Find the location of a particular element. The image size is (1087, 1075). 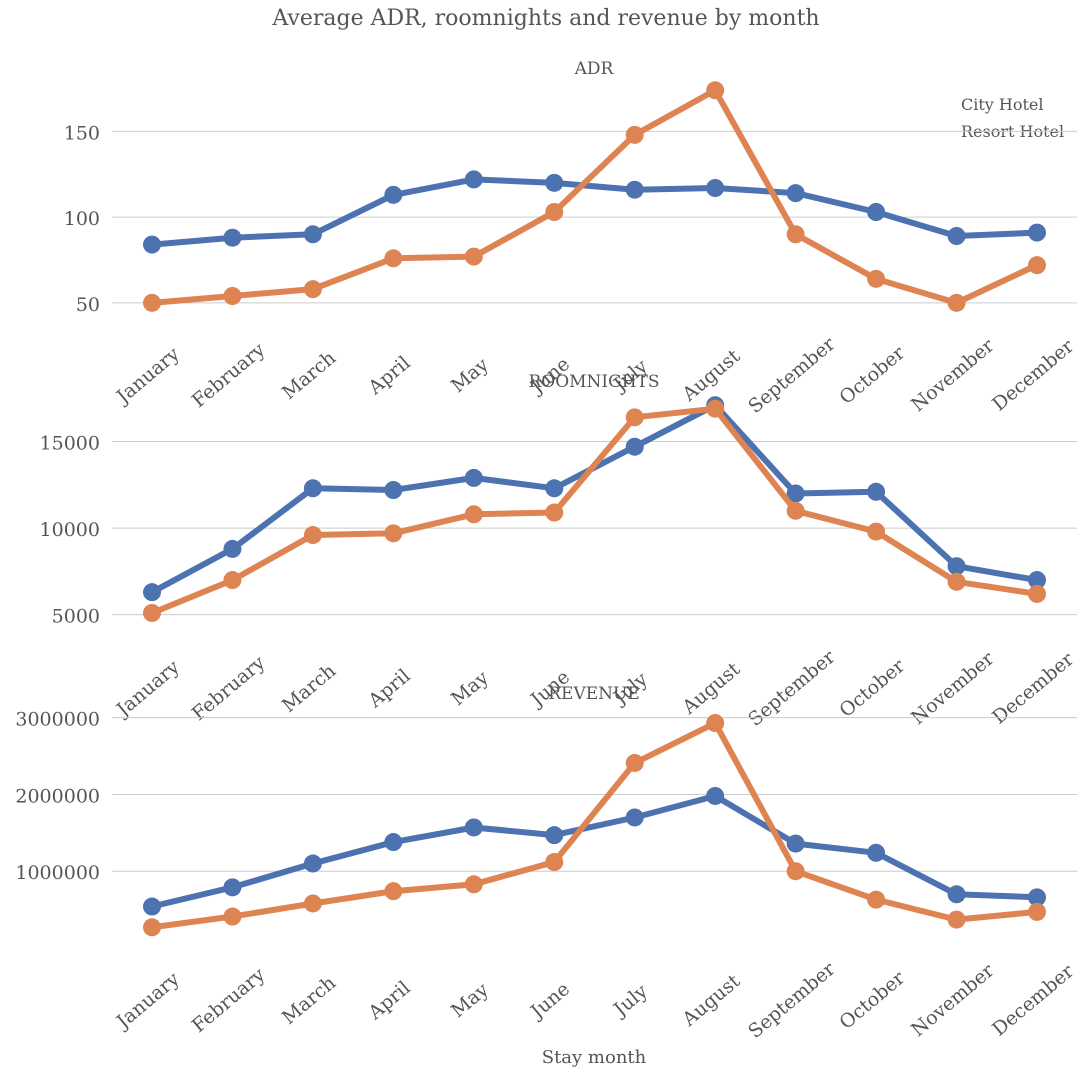

panel-title-revenue: REVENUE is located at coordinates (594, 694).